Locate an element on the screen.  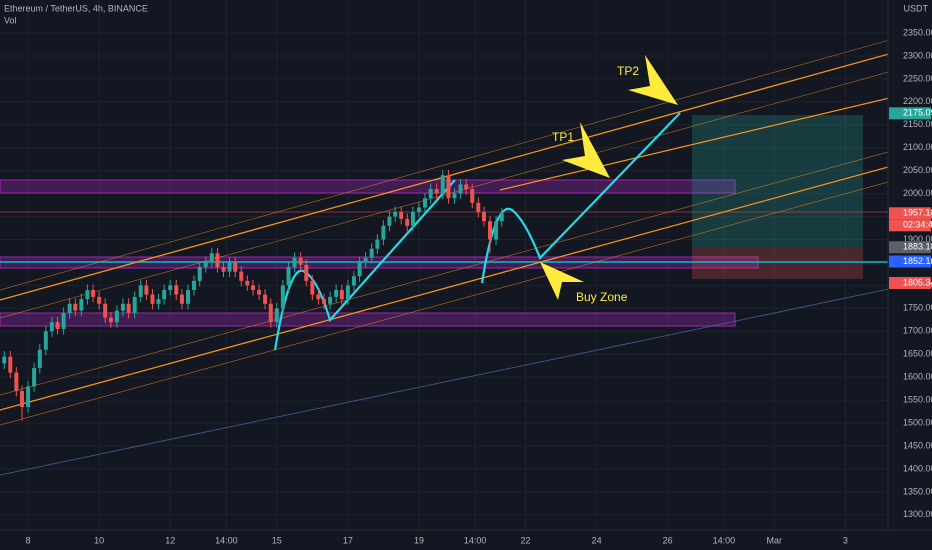
y-tick-label: 2100.00 is located at coordinates (917, 147).